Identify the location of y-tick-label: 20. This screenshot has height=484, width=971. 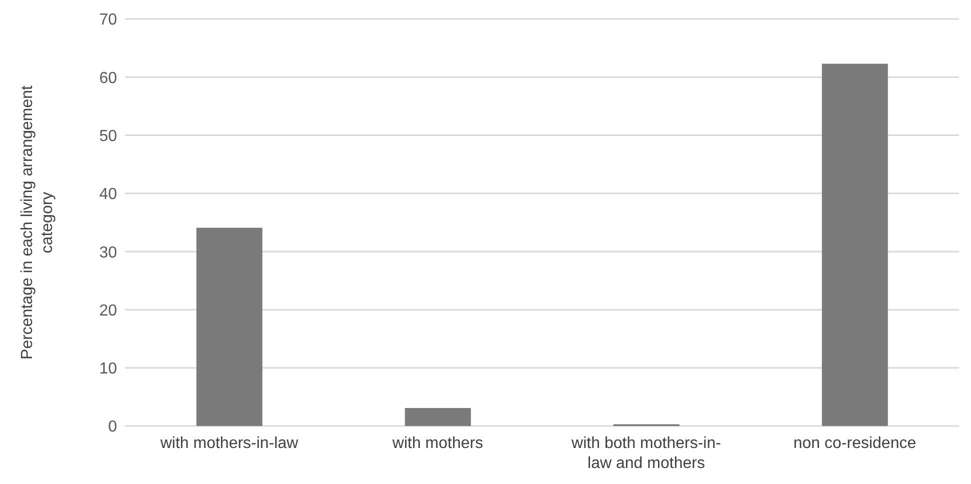
(108, 311).